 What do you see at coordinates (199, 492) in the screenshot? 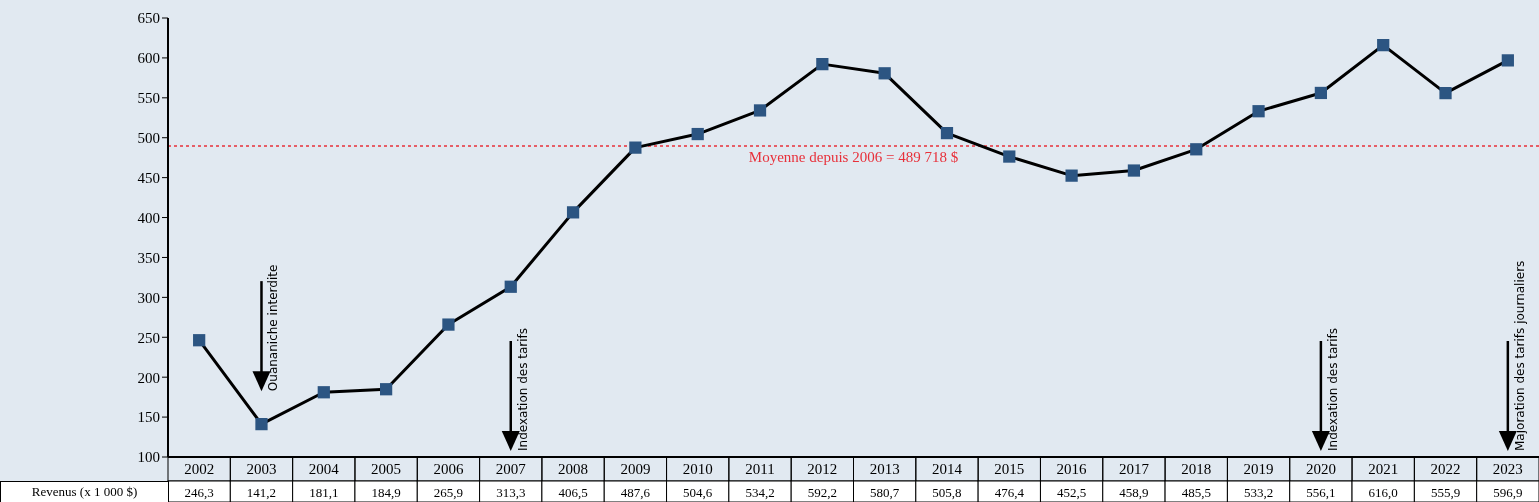
I see `data-label: 246,3` at bounding box center [199, 492].